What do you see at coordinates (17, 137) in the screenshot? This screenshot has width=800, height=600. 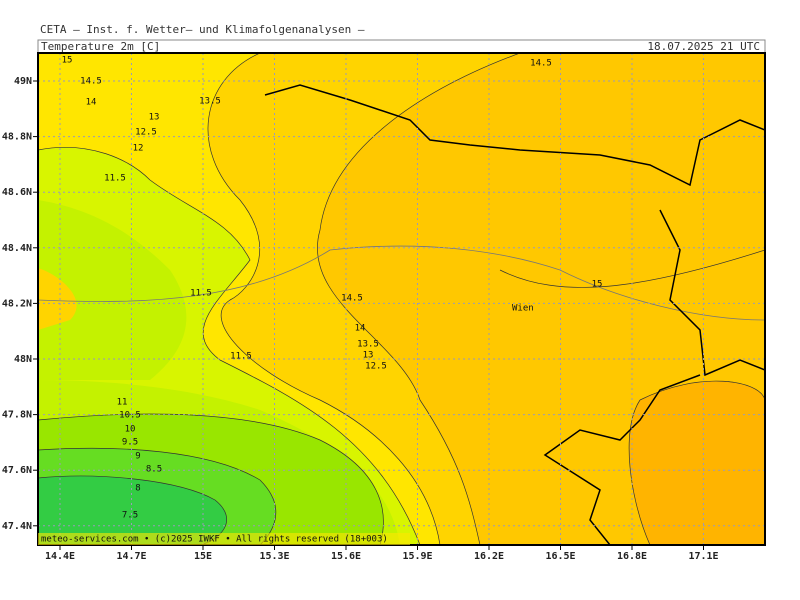 I see `lat-label: 48.8N` at bounding box center [17, 137].